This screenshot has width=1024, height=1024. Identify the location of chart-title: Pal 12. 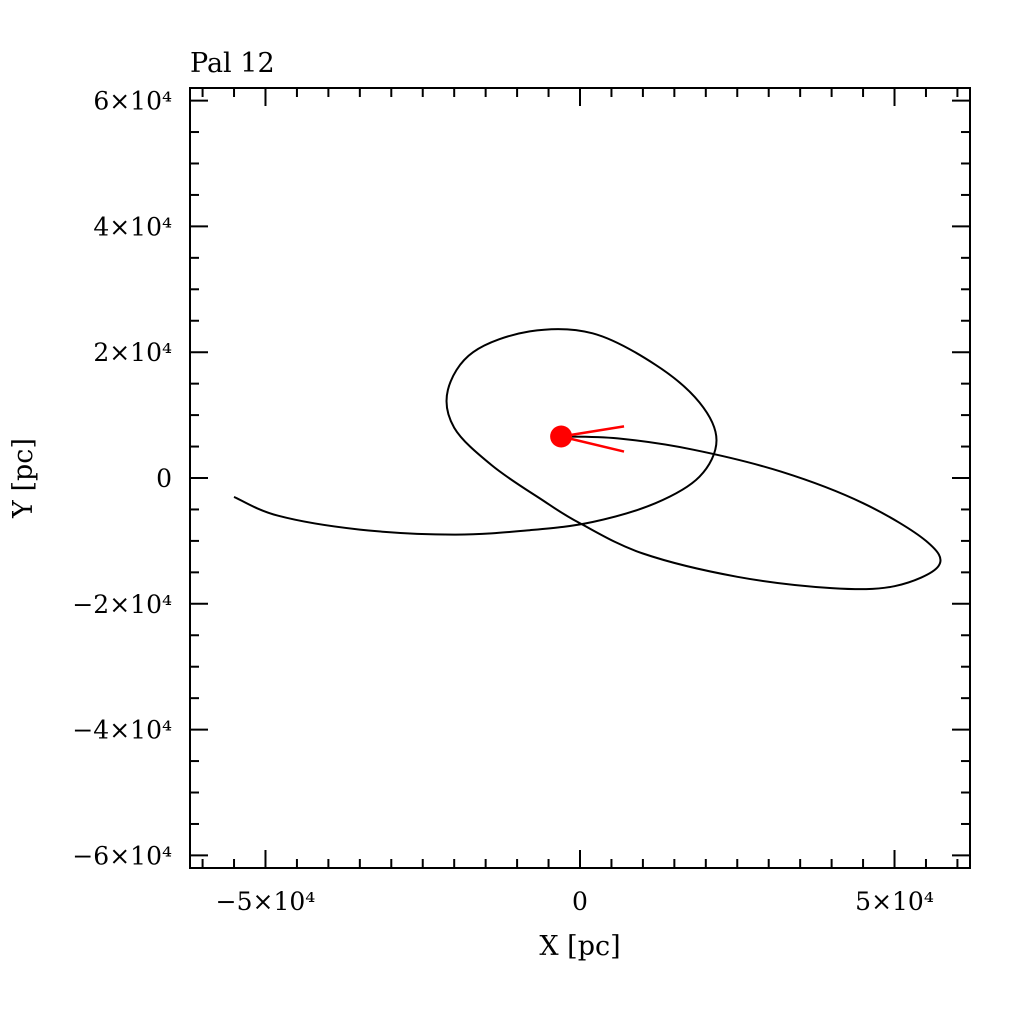
(232, 63).